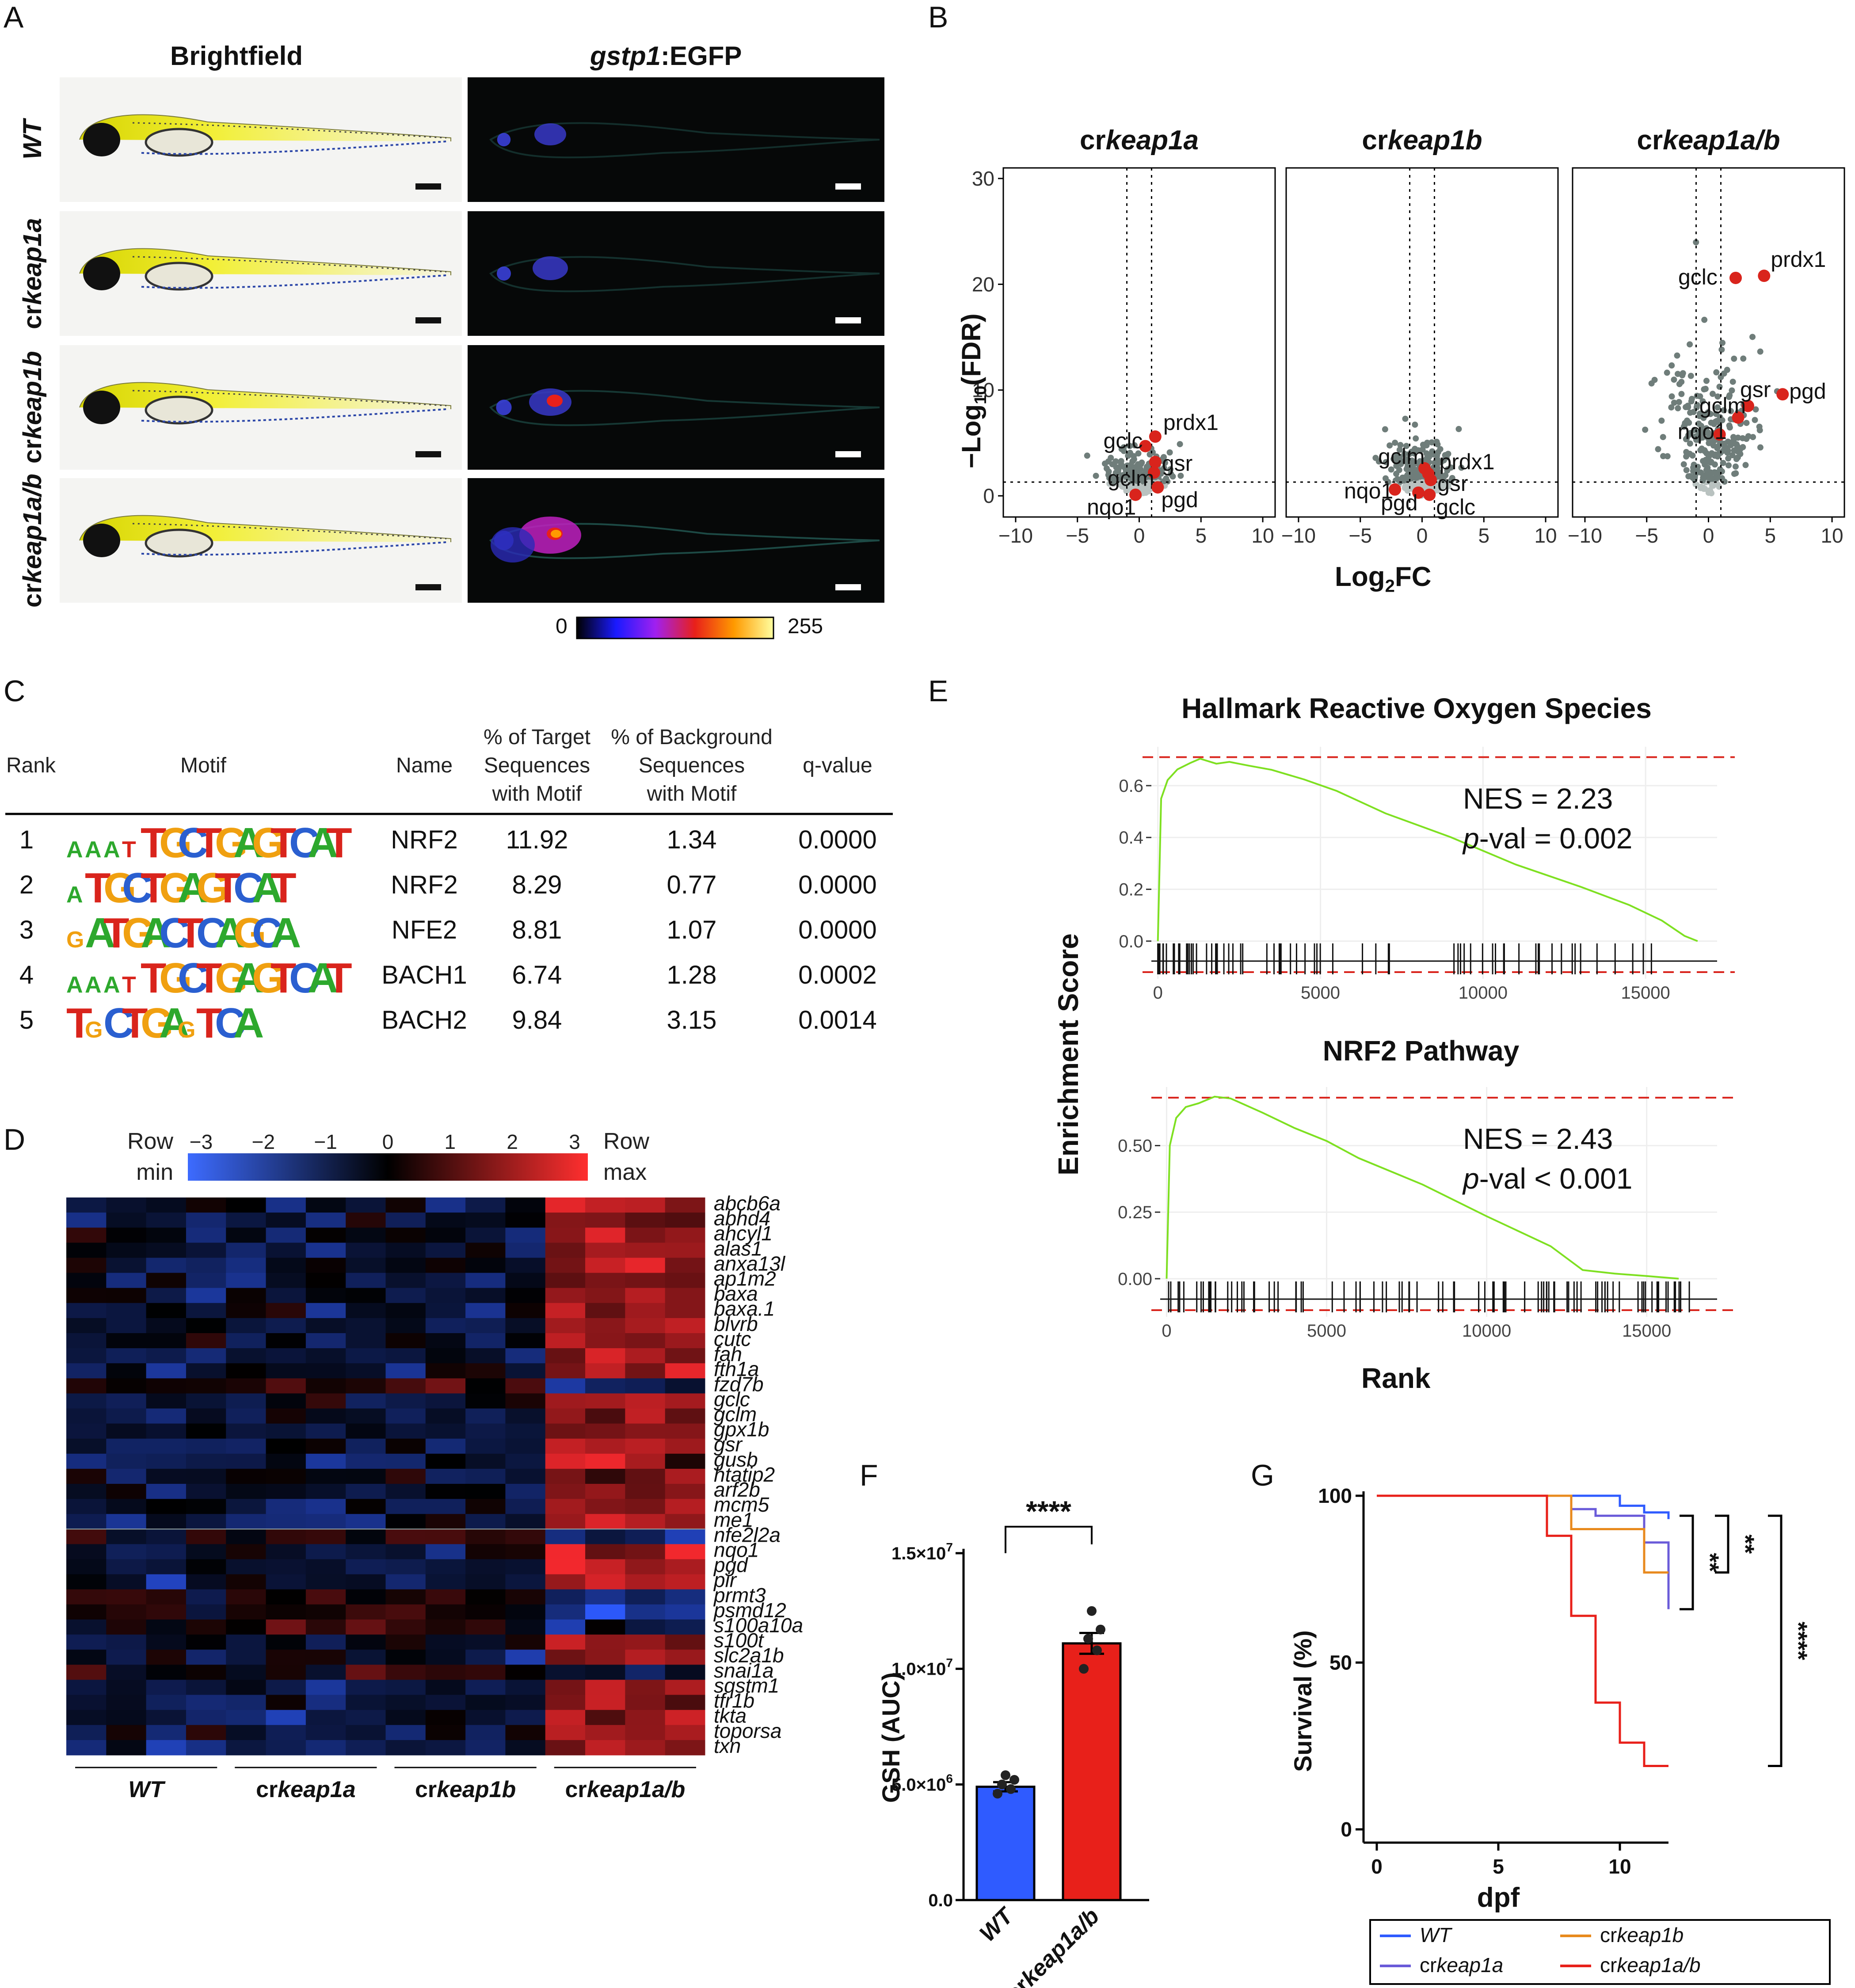 The image size is (1855, 1988). I want to click on x-tick-label: 5000, so click(1326, 1331).